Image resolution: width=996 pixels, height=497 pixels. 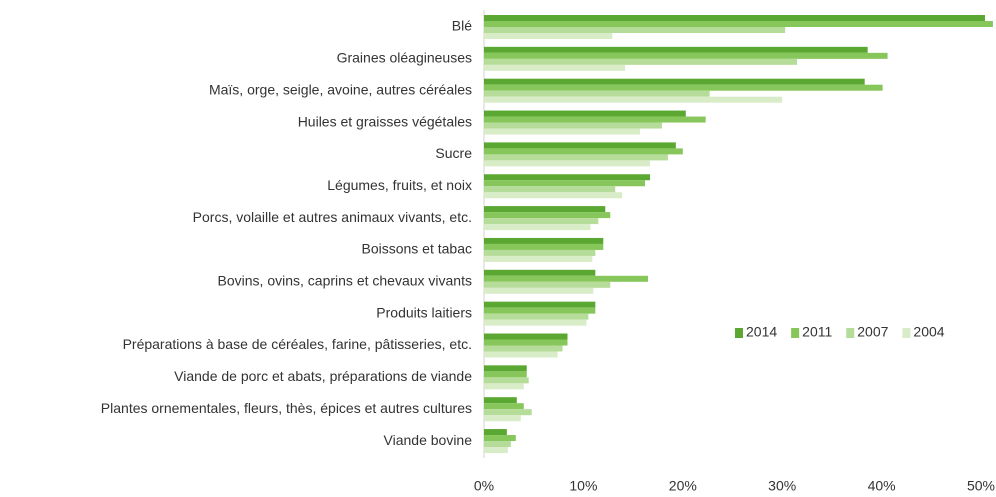 What do you see at coordinates (453, 153) in the screenshot?
I see `category-label: Sucre` at bounding box center [453, 153].